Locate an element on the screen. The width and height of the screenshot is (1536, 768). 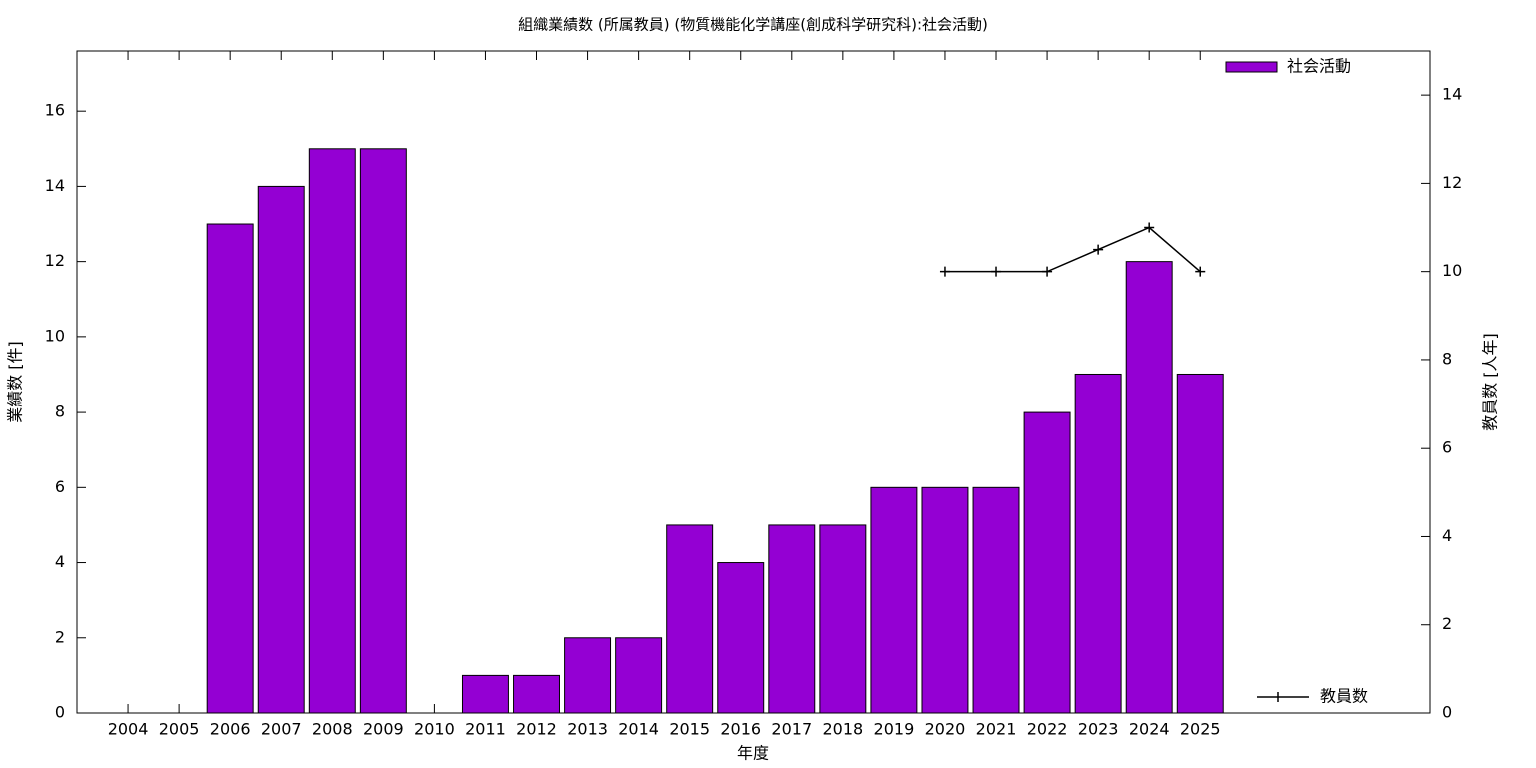
x-tick-label: 2012 is located at coordinates (536, 729).